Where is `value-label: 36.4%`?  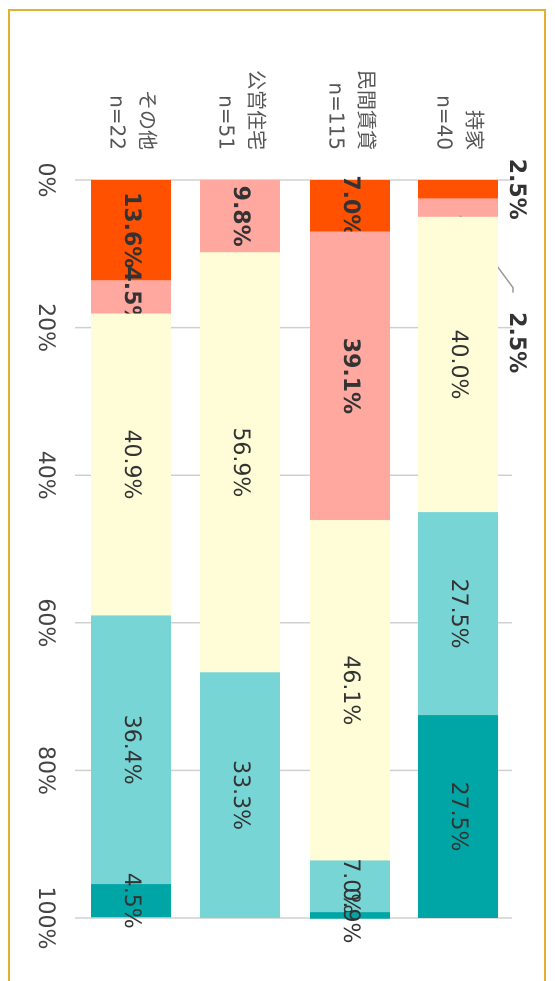 value-label: 36.4% is located at coordinates (131, 750).